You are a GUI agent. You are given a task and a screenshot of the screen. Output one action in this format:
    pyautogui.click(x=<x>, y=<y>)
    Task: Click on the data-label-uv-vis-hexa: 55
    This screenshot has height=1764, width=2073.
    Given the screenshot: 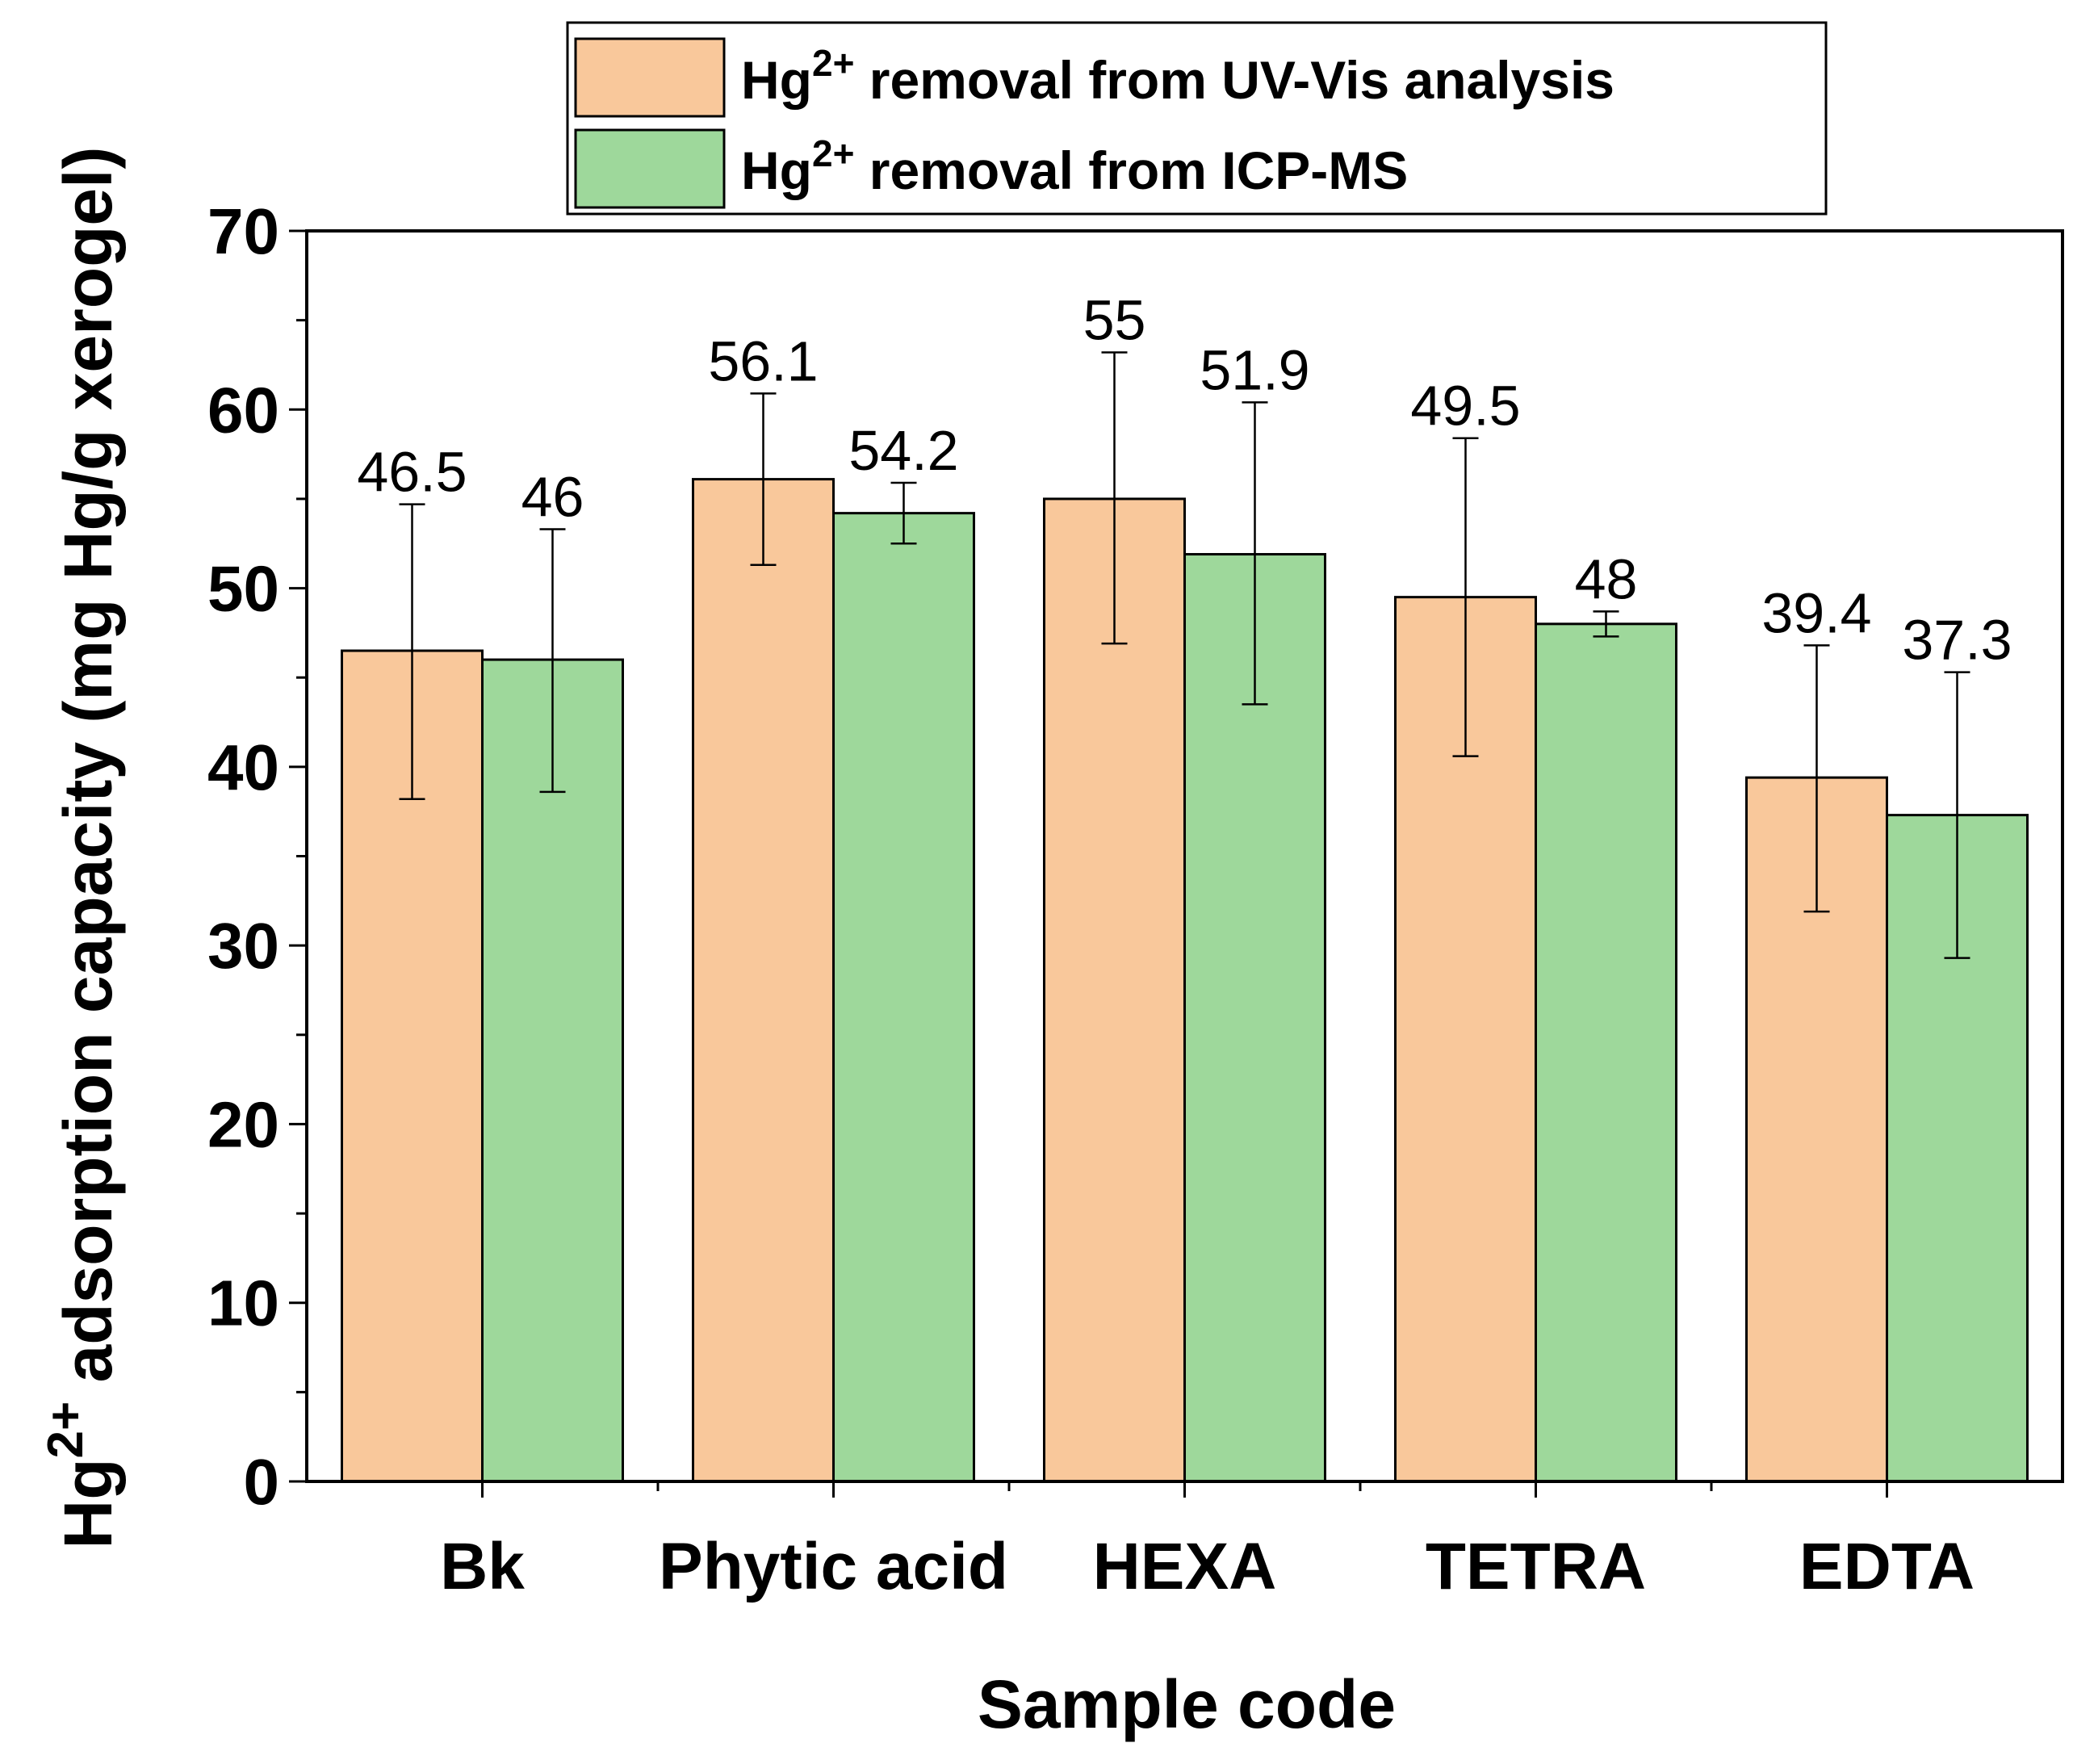 What is the action you would take?
    pyautogui.click(x=1114, y=319)
    